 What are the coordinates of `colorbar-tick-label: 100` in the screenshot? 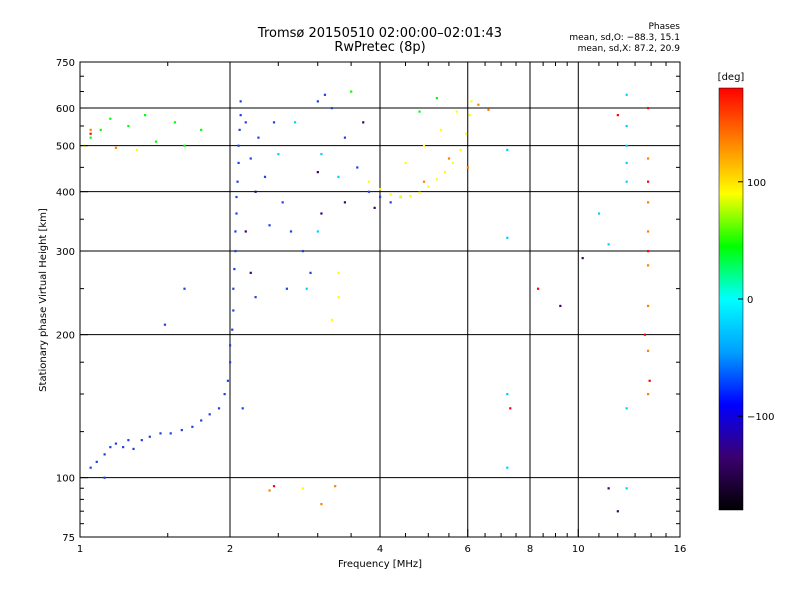 It's located at (756, 183).